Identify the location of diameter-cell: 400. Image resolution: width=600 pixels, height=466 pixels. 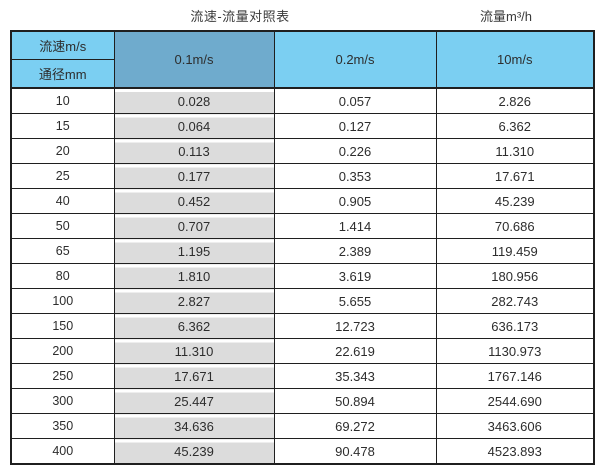
(62, 451).